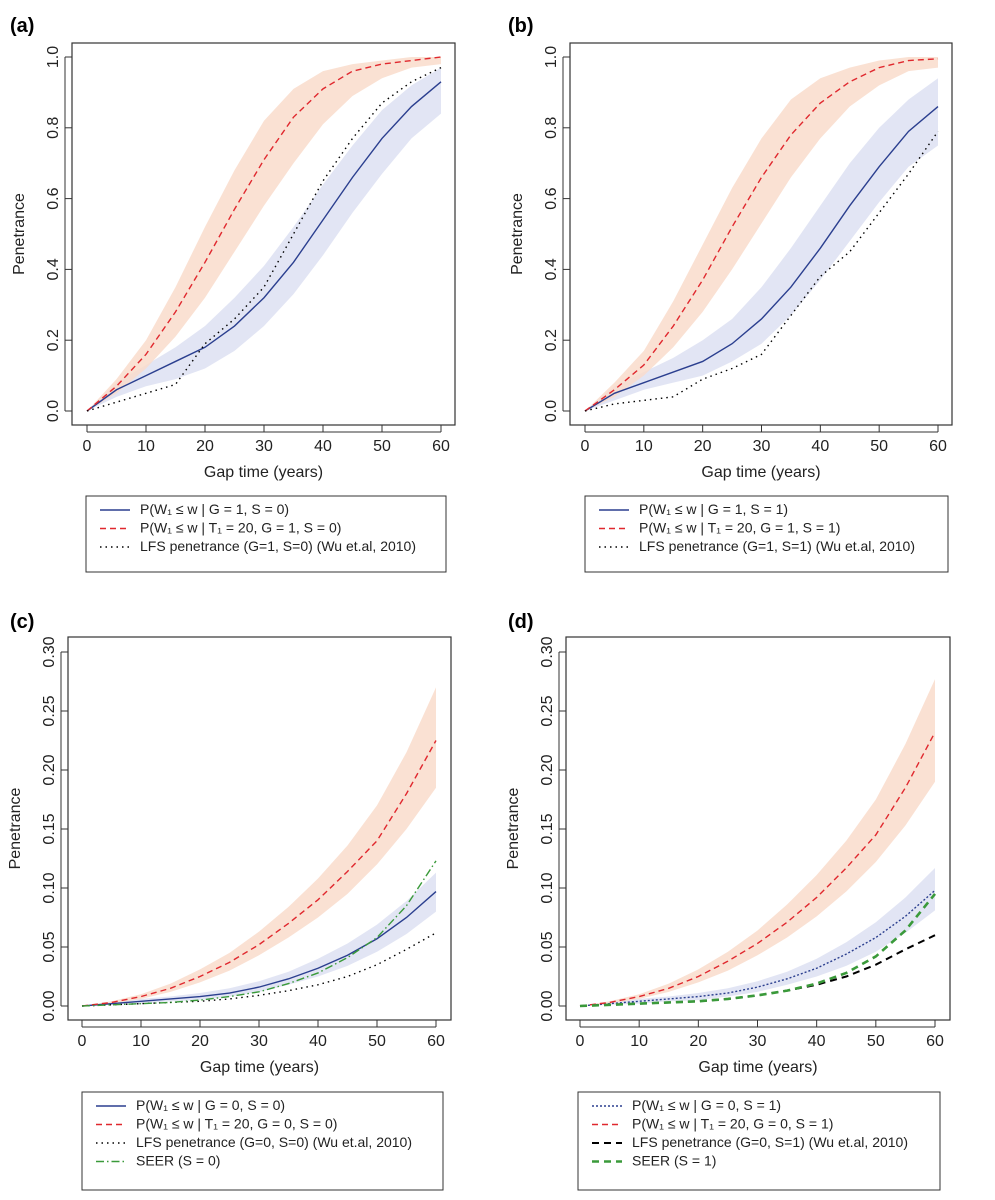 The width and height of the screenshot is (995, 1200). Describe the element at coordinates (547, 828) in the screenshot. I see `y-tick-label: 0.15` at that location.